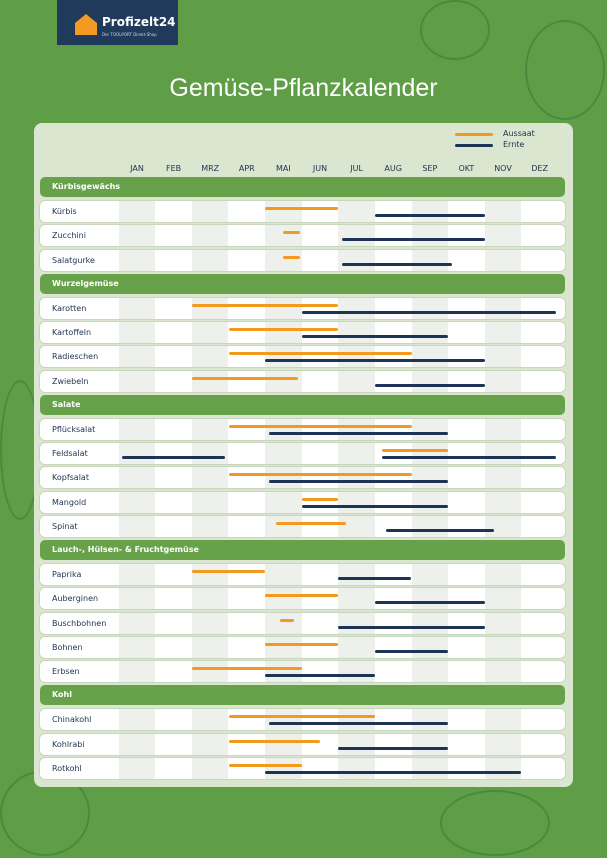 The width and height of the screenshot is (607, 858). Describe the element at coordinates (125, 549) in the screenshot. I see `category-title: Lauch-, Hülsen- & Fruchtgemüse` at that location.